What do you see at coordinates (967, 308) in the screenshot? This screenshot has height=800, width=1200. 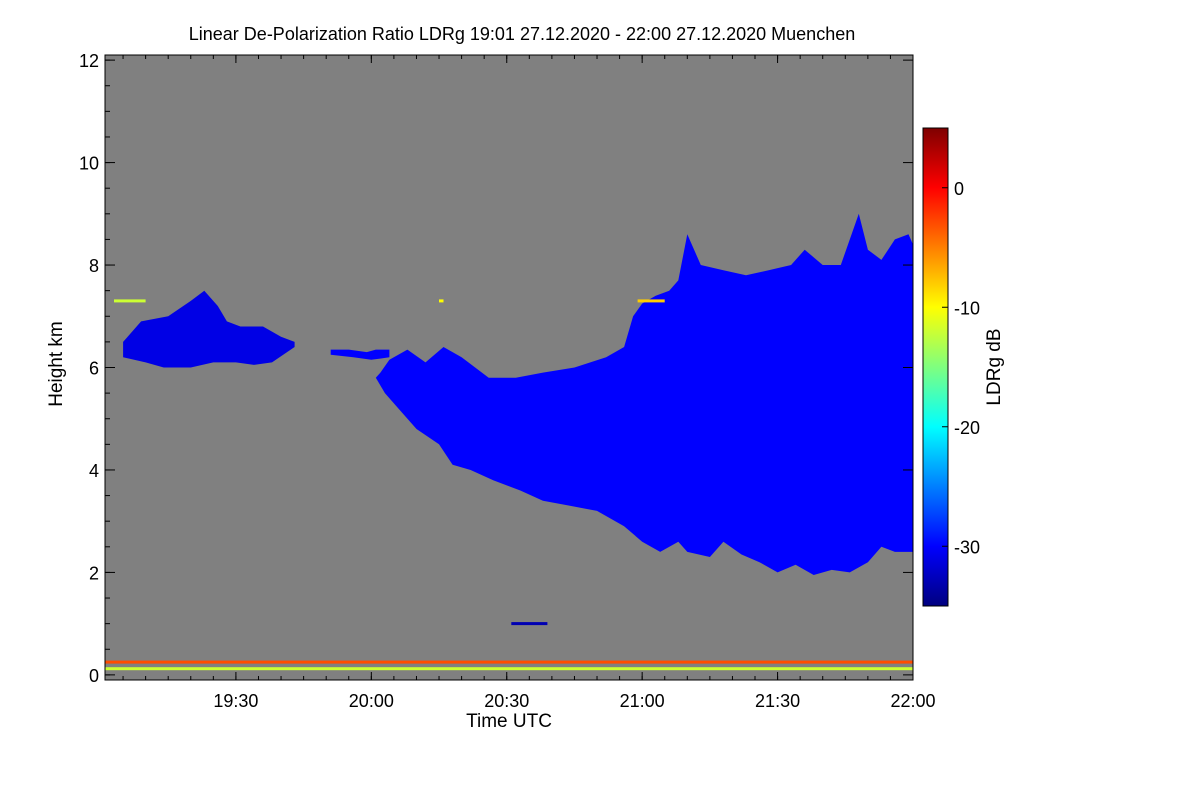 I see `colorbar-tick-label: -10` at bounding box center [967, 308].